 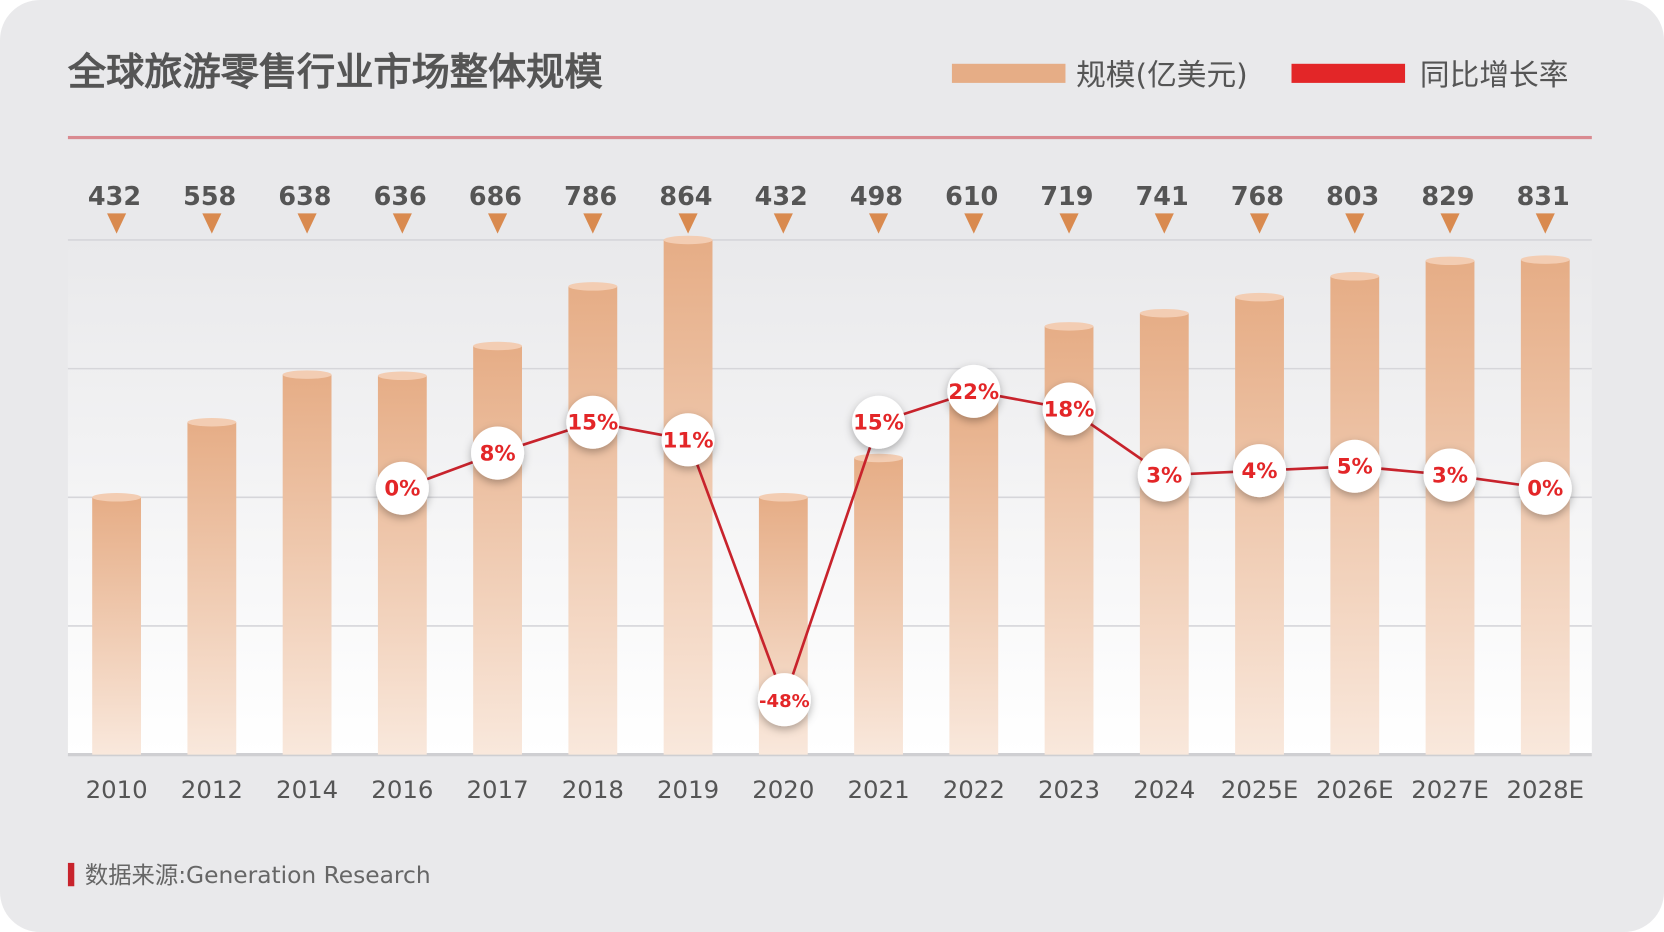 What do you see at coordinates (304, 197) in the screenshot?
I see `bar-value-label: 638` at bounding box center [304, 197].